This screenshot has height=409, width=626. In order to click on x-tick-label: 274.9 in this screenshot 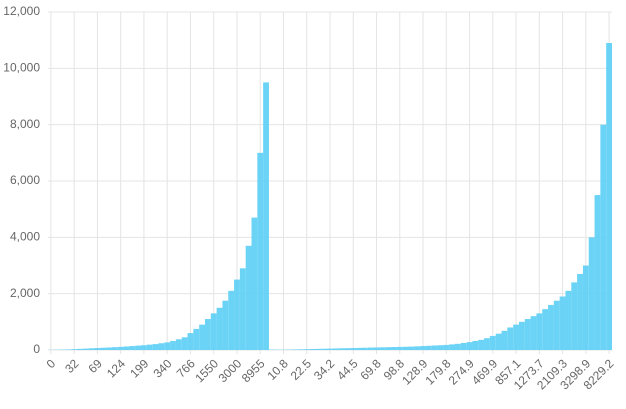, I will do `click(461, 371)`.